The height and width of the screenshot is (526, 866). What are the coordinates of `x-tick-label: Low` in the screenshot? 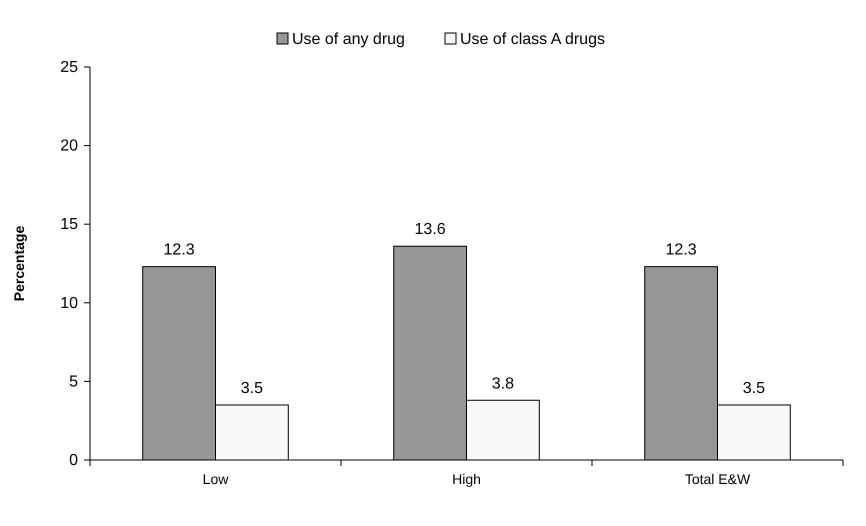 It's located at (216, 479).